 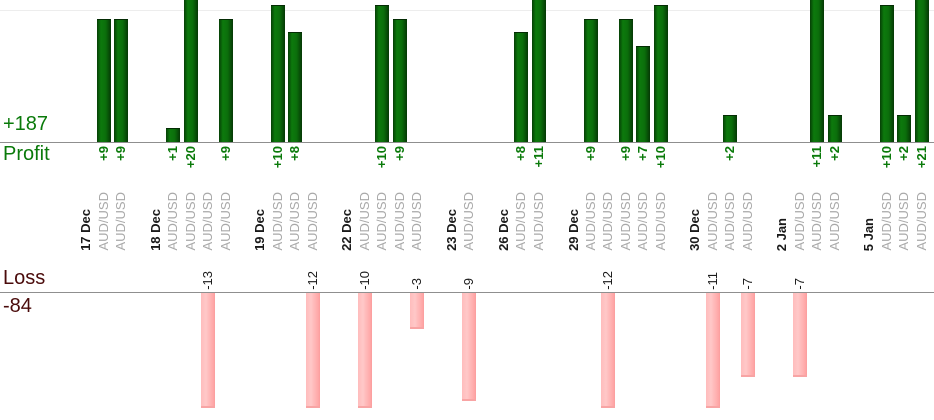 What do you see at coordinates (347, 230) in the screenshot?
I see `date-label: 22 Dec` at bounding box center [347, 230].